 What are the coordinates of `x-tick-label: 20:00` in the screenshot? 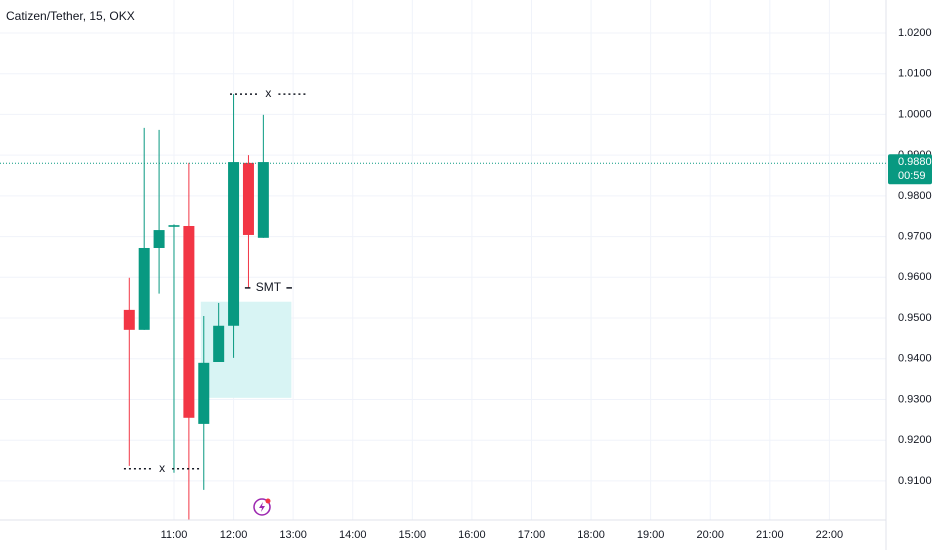 It's located at (710, 535).